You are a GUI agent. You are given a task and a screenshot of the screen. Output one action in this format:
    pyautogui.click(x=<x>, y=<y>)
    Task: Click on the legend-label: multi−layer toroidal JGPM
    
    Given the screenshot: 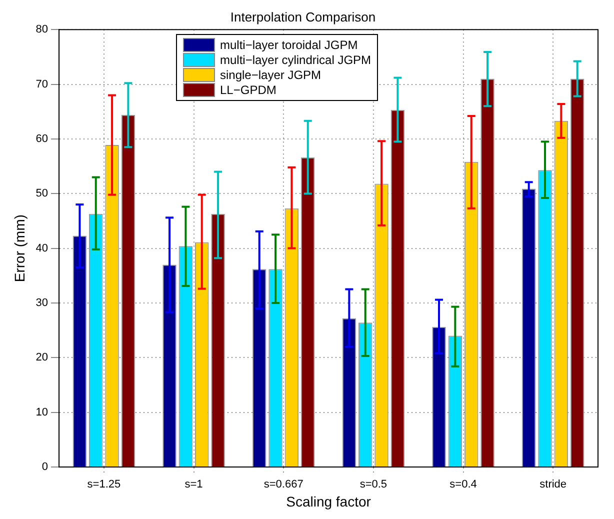 What is the action you would take?
    pyautogui.click(x=289, y=45)
    